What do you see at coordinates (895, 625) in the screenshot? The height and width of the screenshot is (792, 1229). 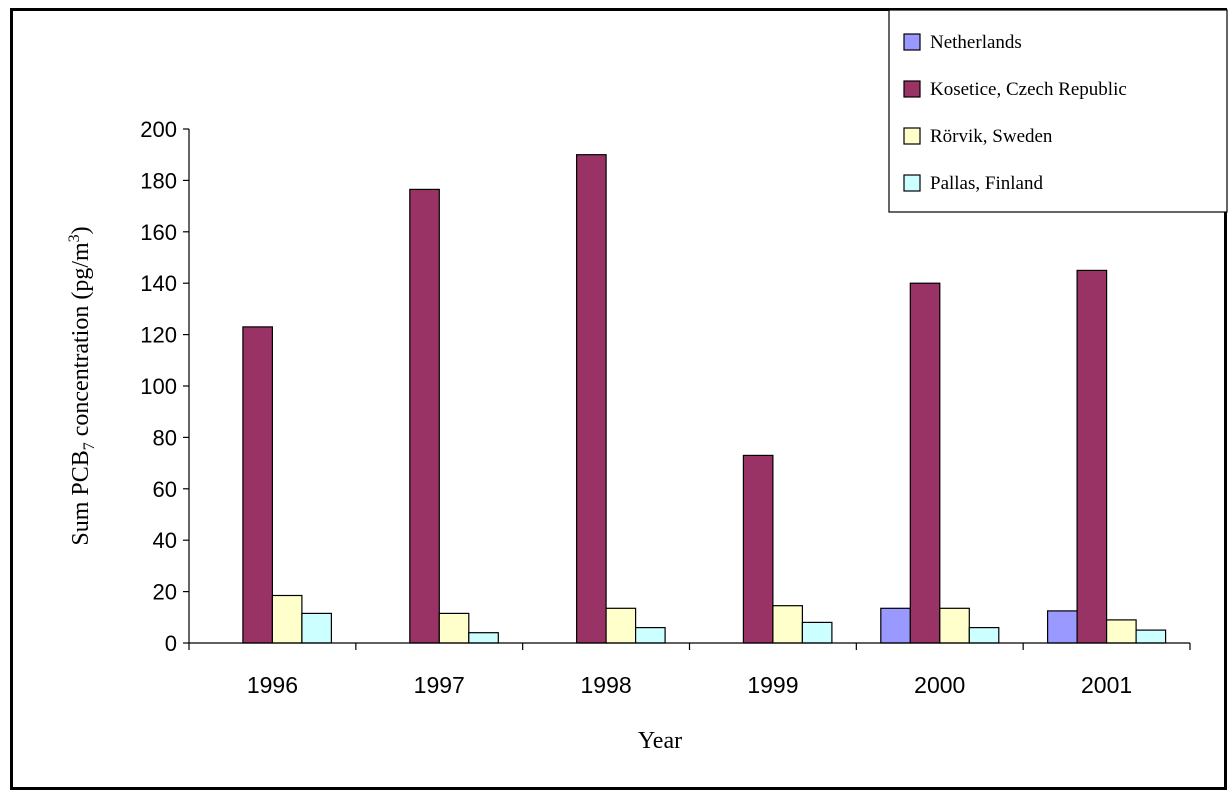 I see `bar-2000-netherlands` at bounding box center [895, 625].